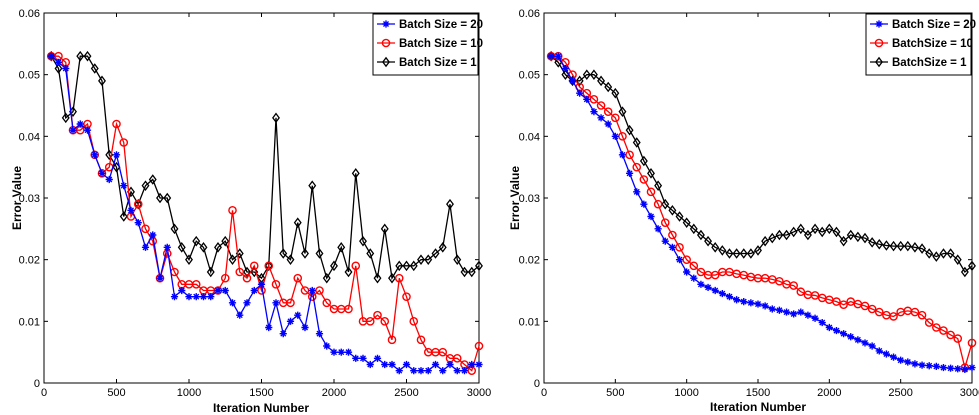 Image resolution: width=979 pixels, height=415 pixels. Describe the element at coordinates (261, 393) in the screenshot. I see `left-x-tick-label: 1500` at that location.